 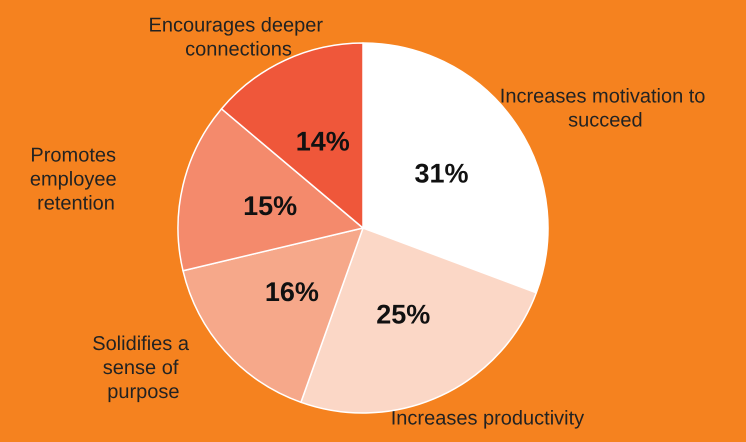 What do you see at coordinates (323, 141) in the screenshot?
I see `data-label: 14%` at bounding box center [323, 141].